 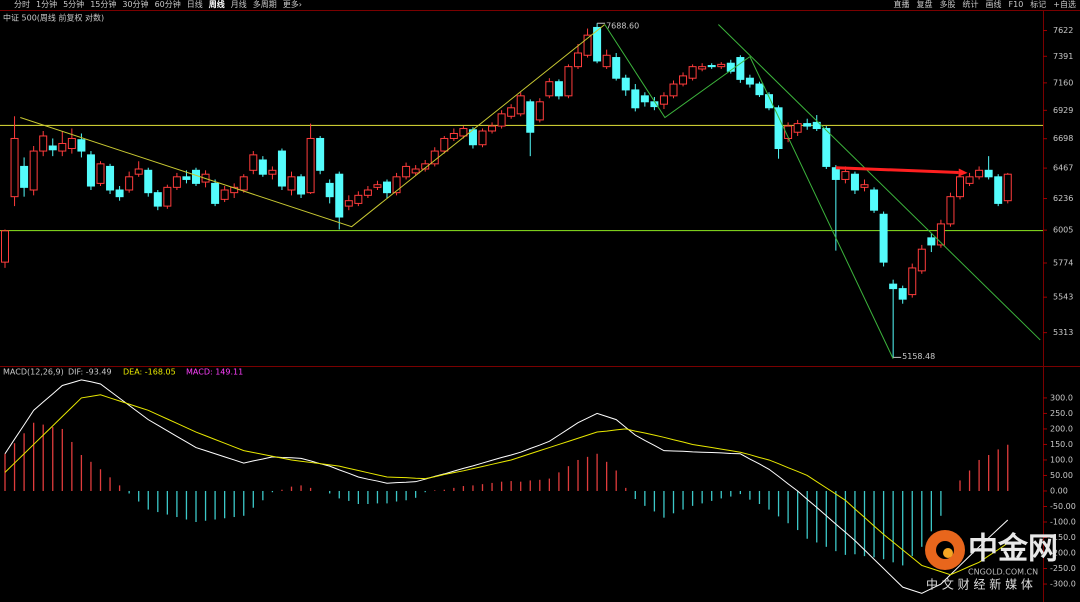 I want to click on toolbar-button: 1分钟, so click(x=47, y=4).